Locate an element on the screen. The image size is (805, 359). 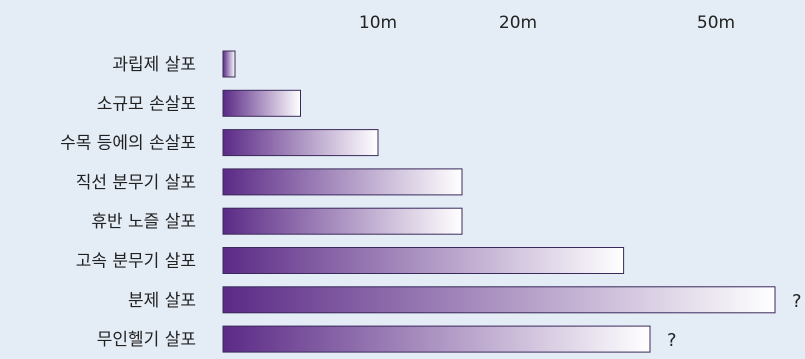
x-tick-label: 10m is located at coordinates (378, 23).